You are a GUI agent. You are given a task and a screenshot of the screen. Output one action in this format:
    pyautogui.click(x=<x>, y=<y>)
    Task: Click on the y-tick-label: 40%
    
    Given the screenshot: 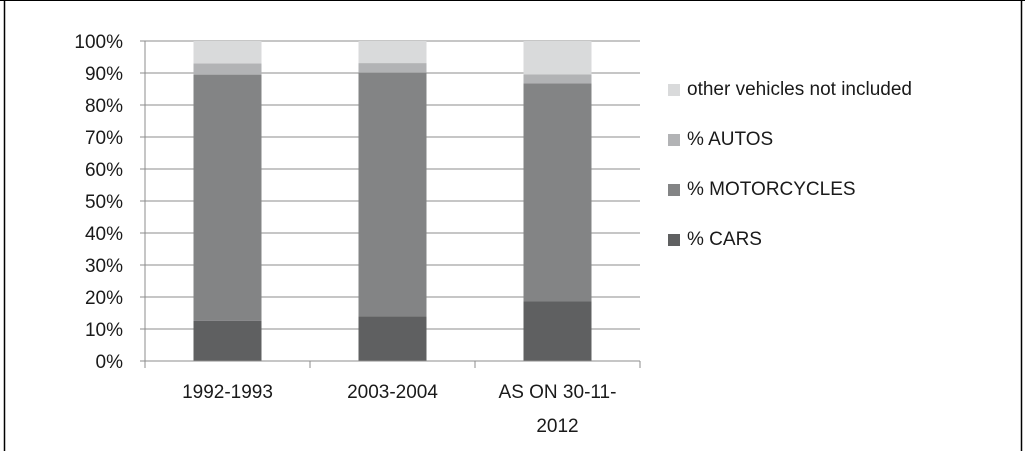 What is the action you would take?
    pyautogui.click(x=104, y=234)
    